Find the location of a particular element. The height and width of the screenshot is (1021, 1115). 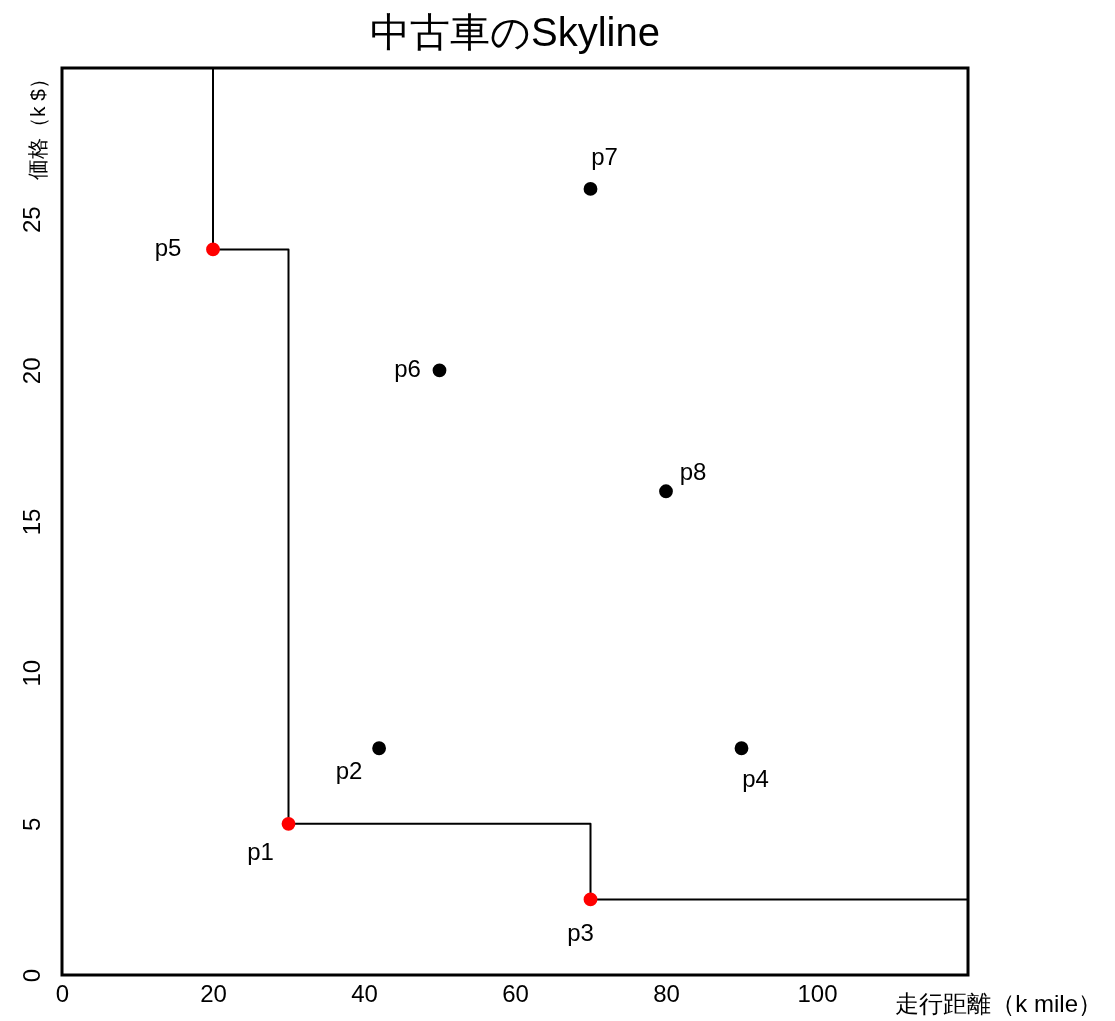

x-tick-label: 0 is located at coordinates (62, 994).